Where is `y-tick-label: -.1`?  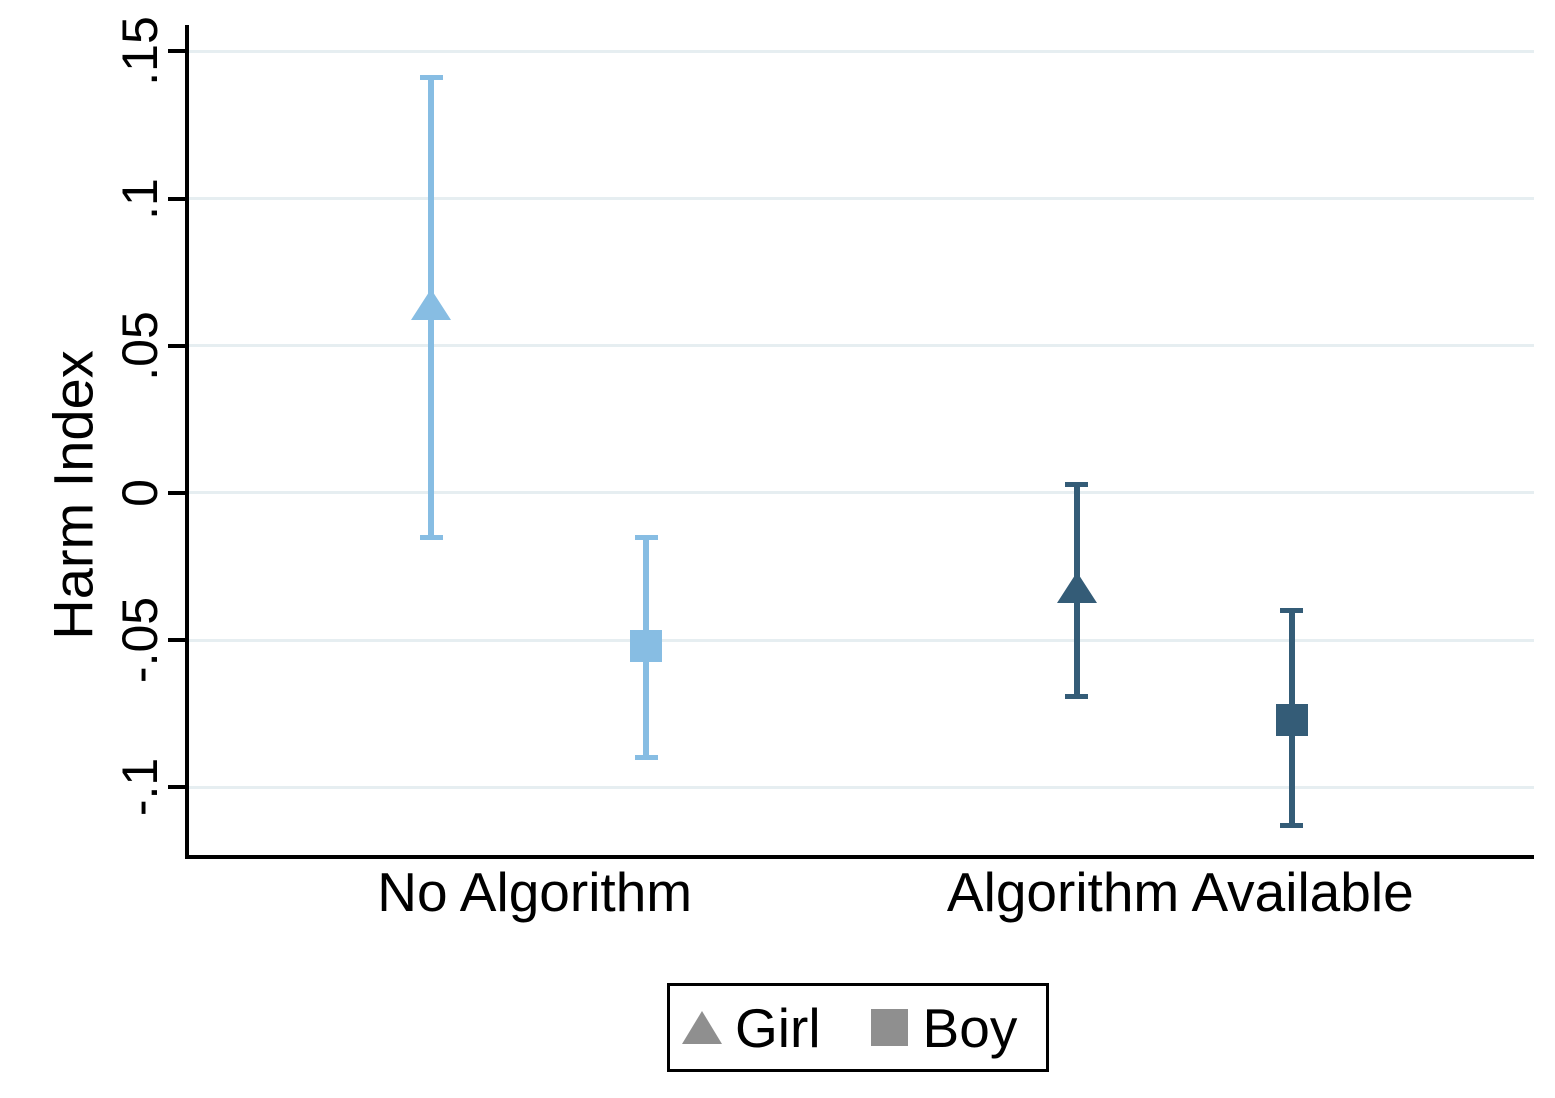
y-tick-label: -.1 is located at coordinates (140, 787).